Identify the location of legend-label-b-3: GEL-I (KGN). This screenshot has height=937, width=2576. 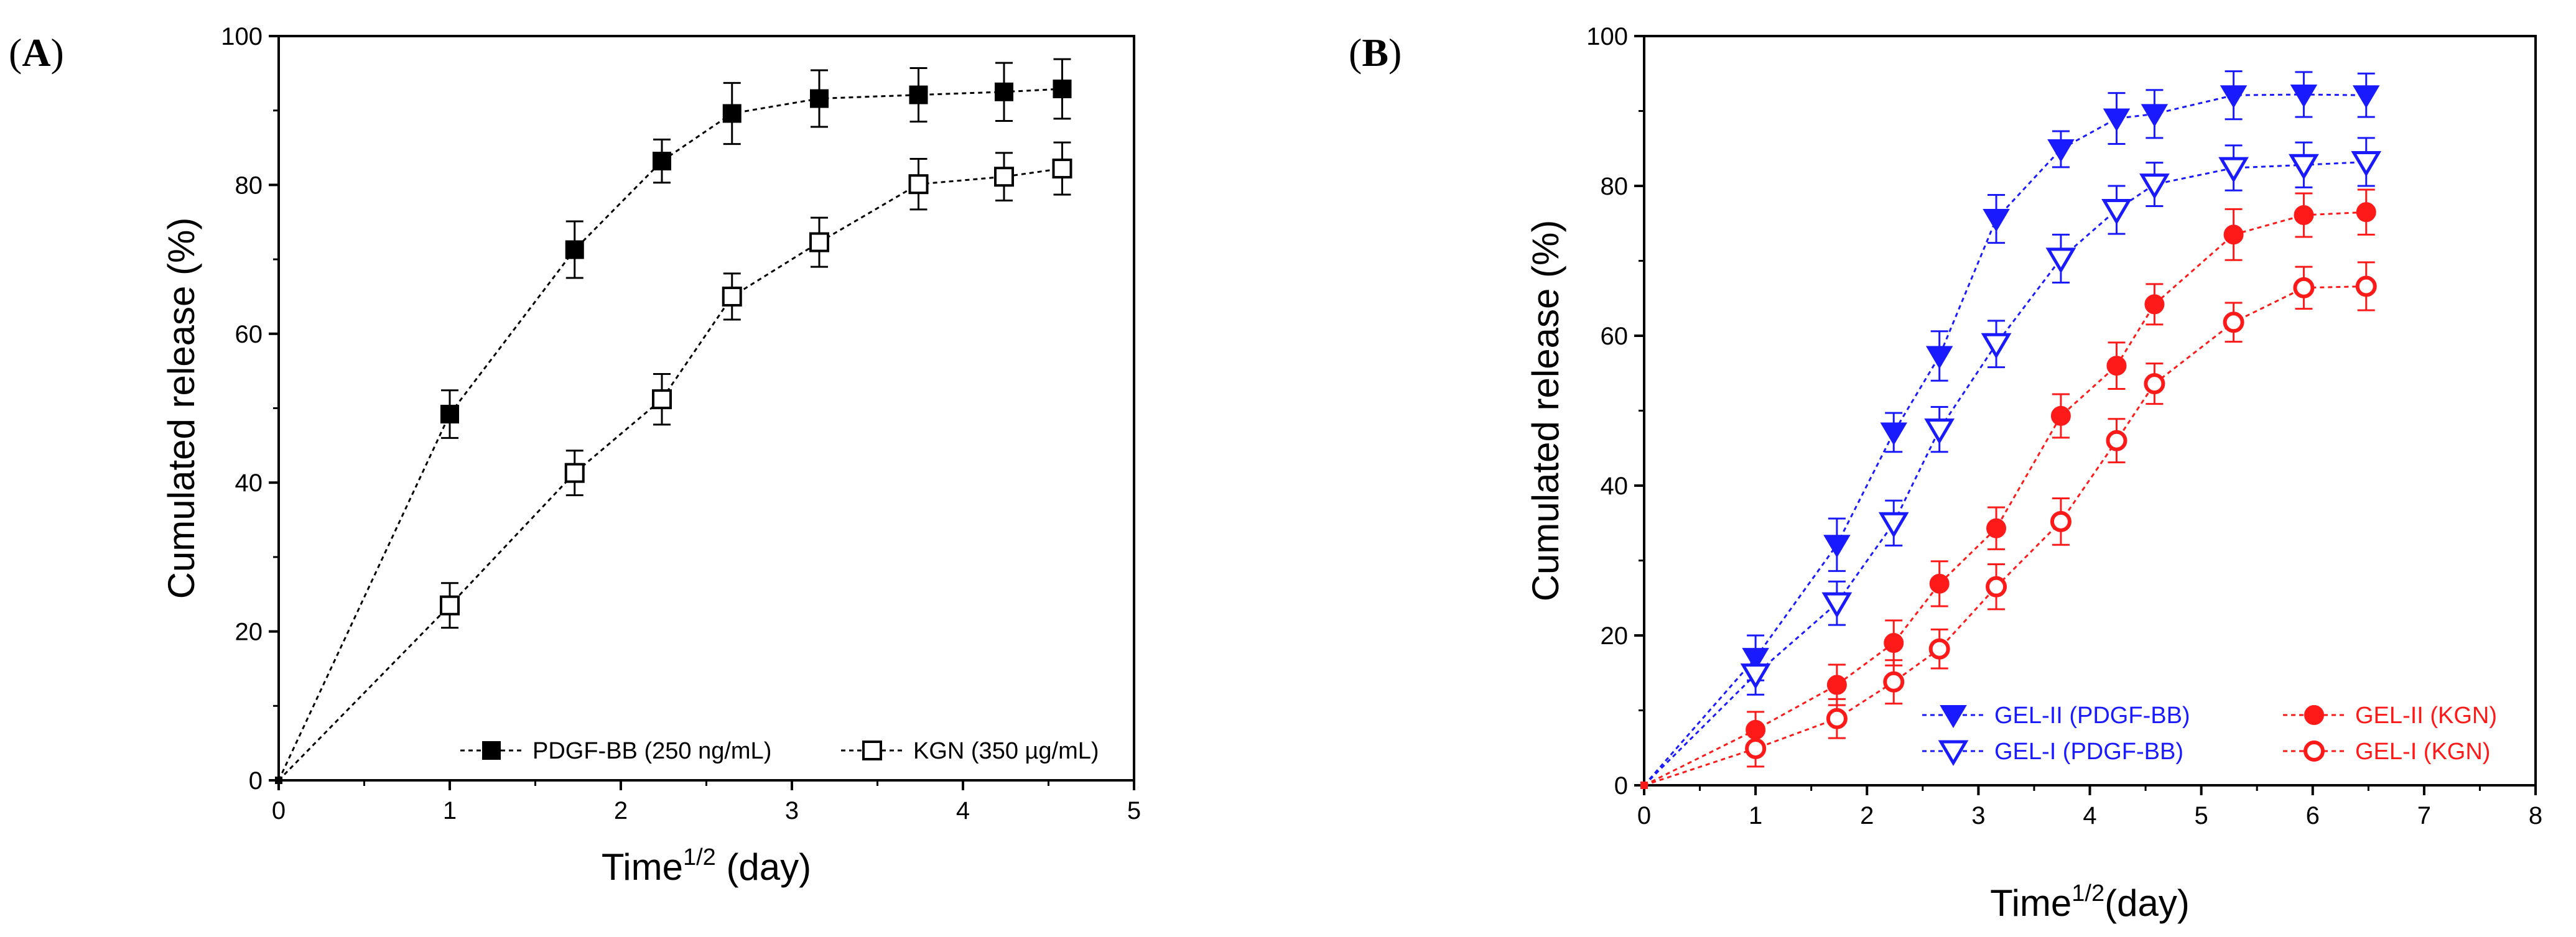
(2422, 752).